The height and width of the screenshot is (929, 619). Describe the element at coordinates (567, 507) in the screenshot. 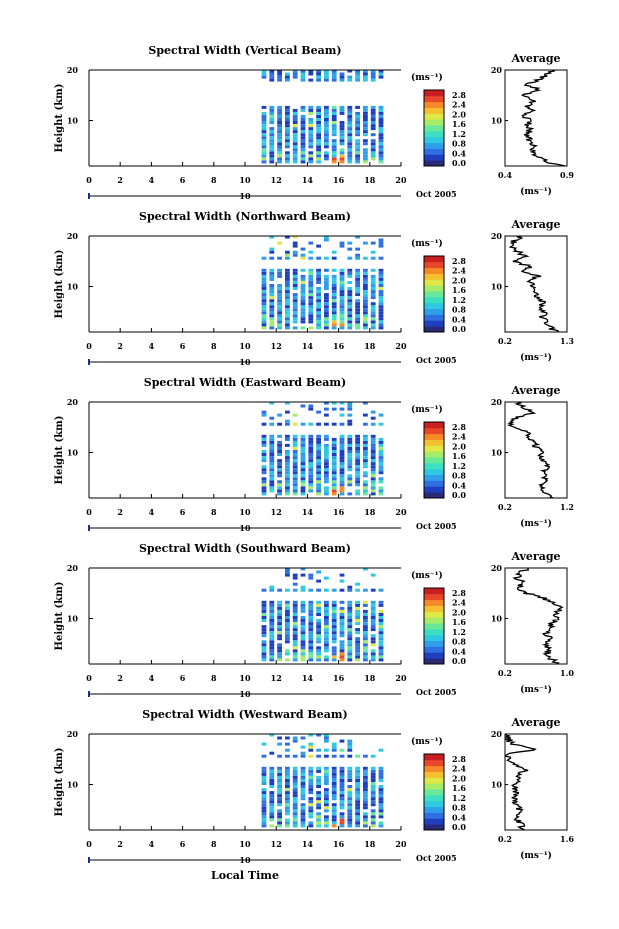

I see `average-x-tick-label: 1.2` at that location.